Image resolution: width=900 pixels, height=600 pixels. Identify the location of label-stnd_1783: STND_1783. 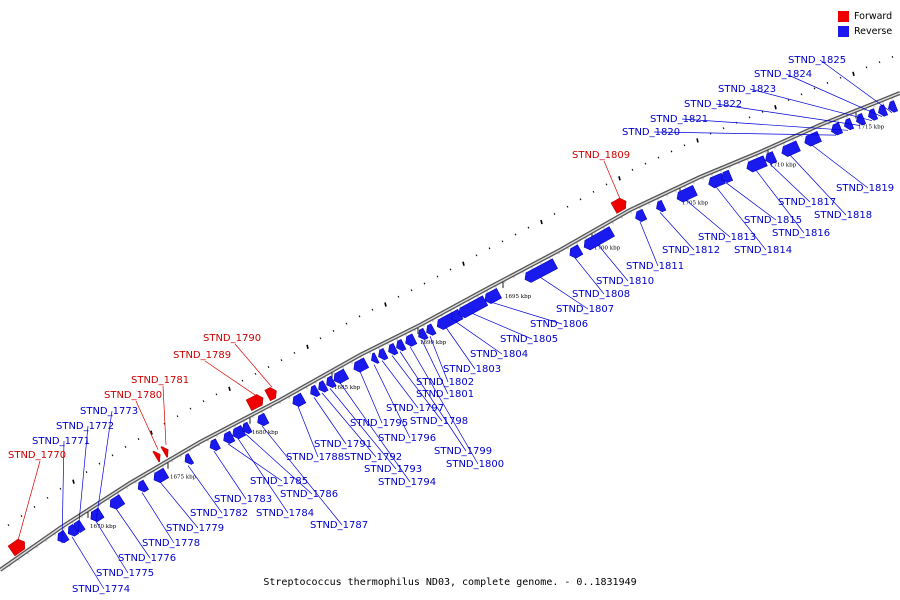
(243, 499).